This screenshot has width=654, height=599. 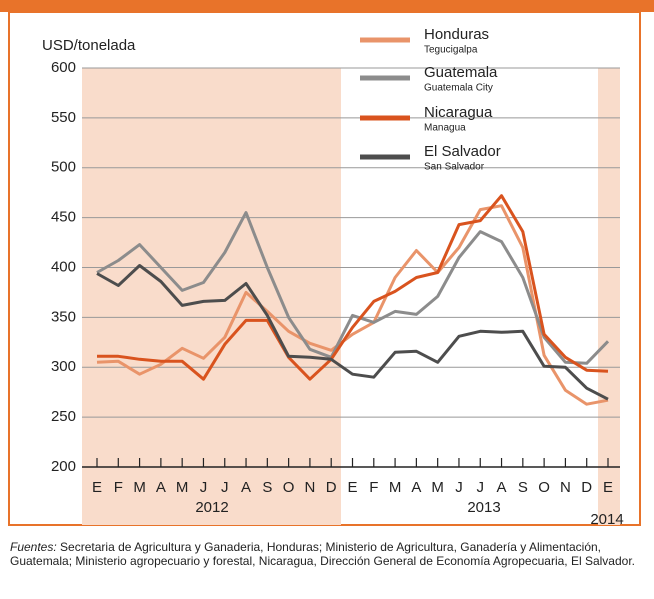 I want to click on legend-sublabel: Managua, so click(x=445, y=128).